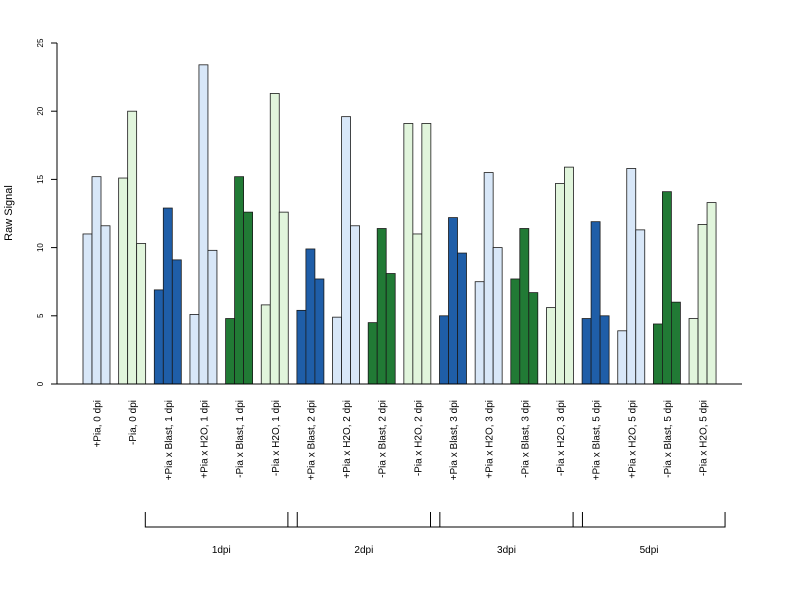 This screenshot has height=600, width=800. Describe the element at coordinates (40, 315) in the screenshot. I see `y-tick-label: 5` at that location.